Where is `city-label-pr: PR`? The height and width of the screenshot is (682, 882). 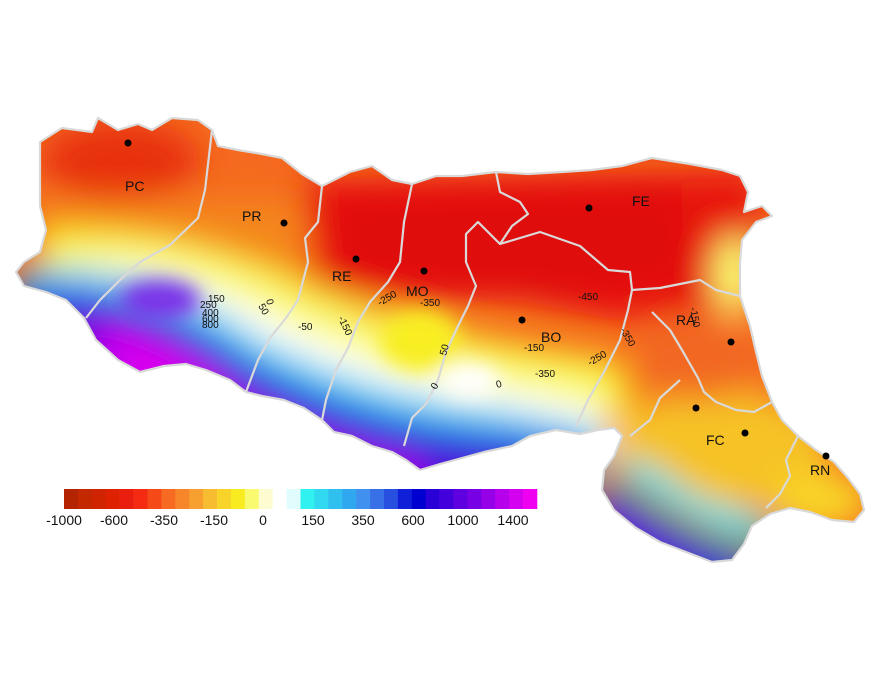 city-label-pr: PR is located at coordinates (251, 216).